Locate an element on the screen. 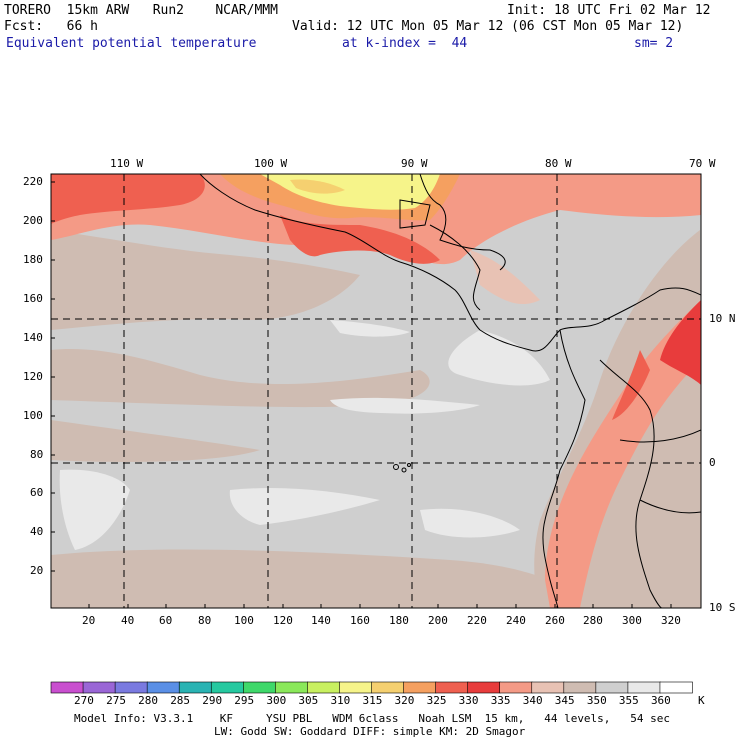 The width and height of the screenshot is (740, 740). colorbar-label: 340 is located at coordinates (532, 700).